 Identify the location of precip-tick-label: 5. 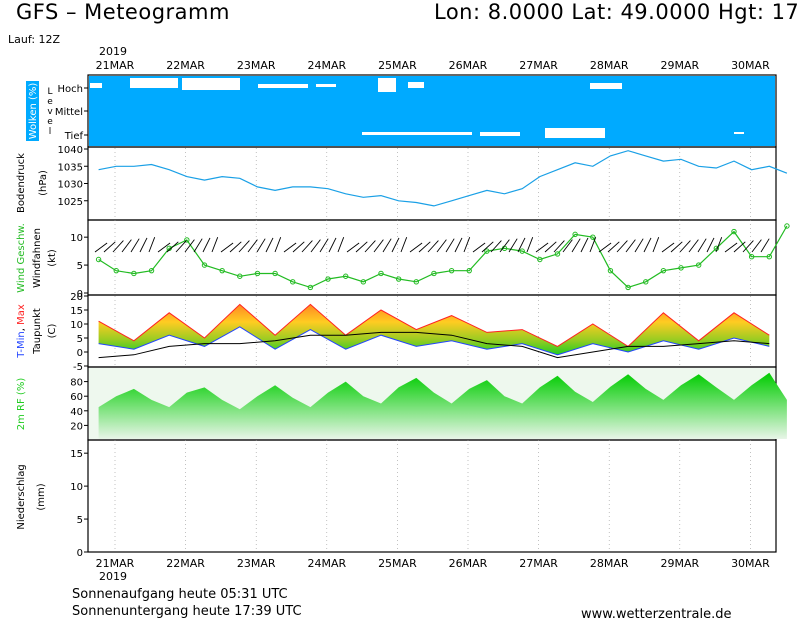
(80, 520).